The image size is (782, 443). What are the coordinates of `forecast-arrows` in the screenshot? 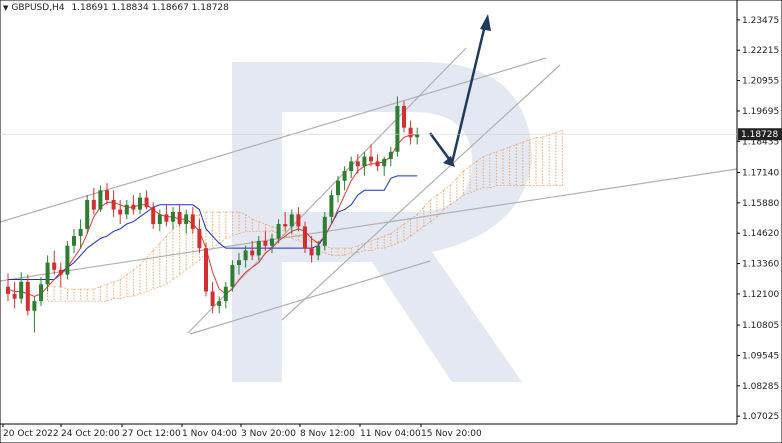 It's located at (459, 90).